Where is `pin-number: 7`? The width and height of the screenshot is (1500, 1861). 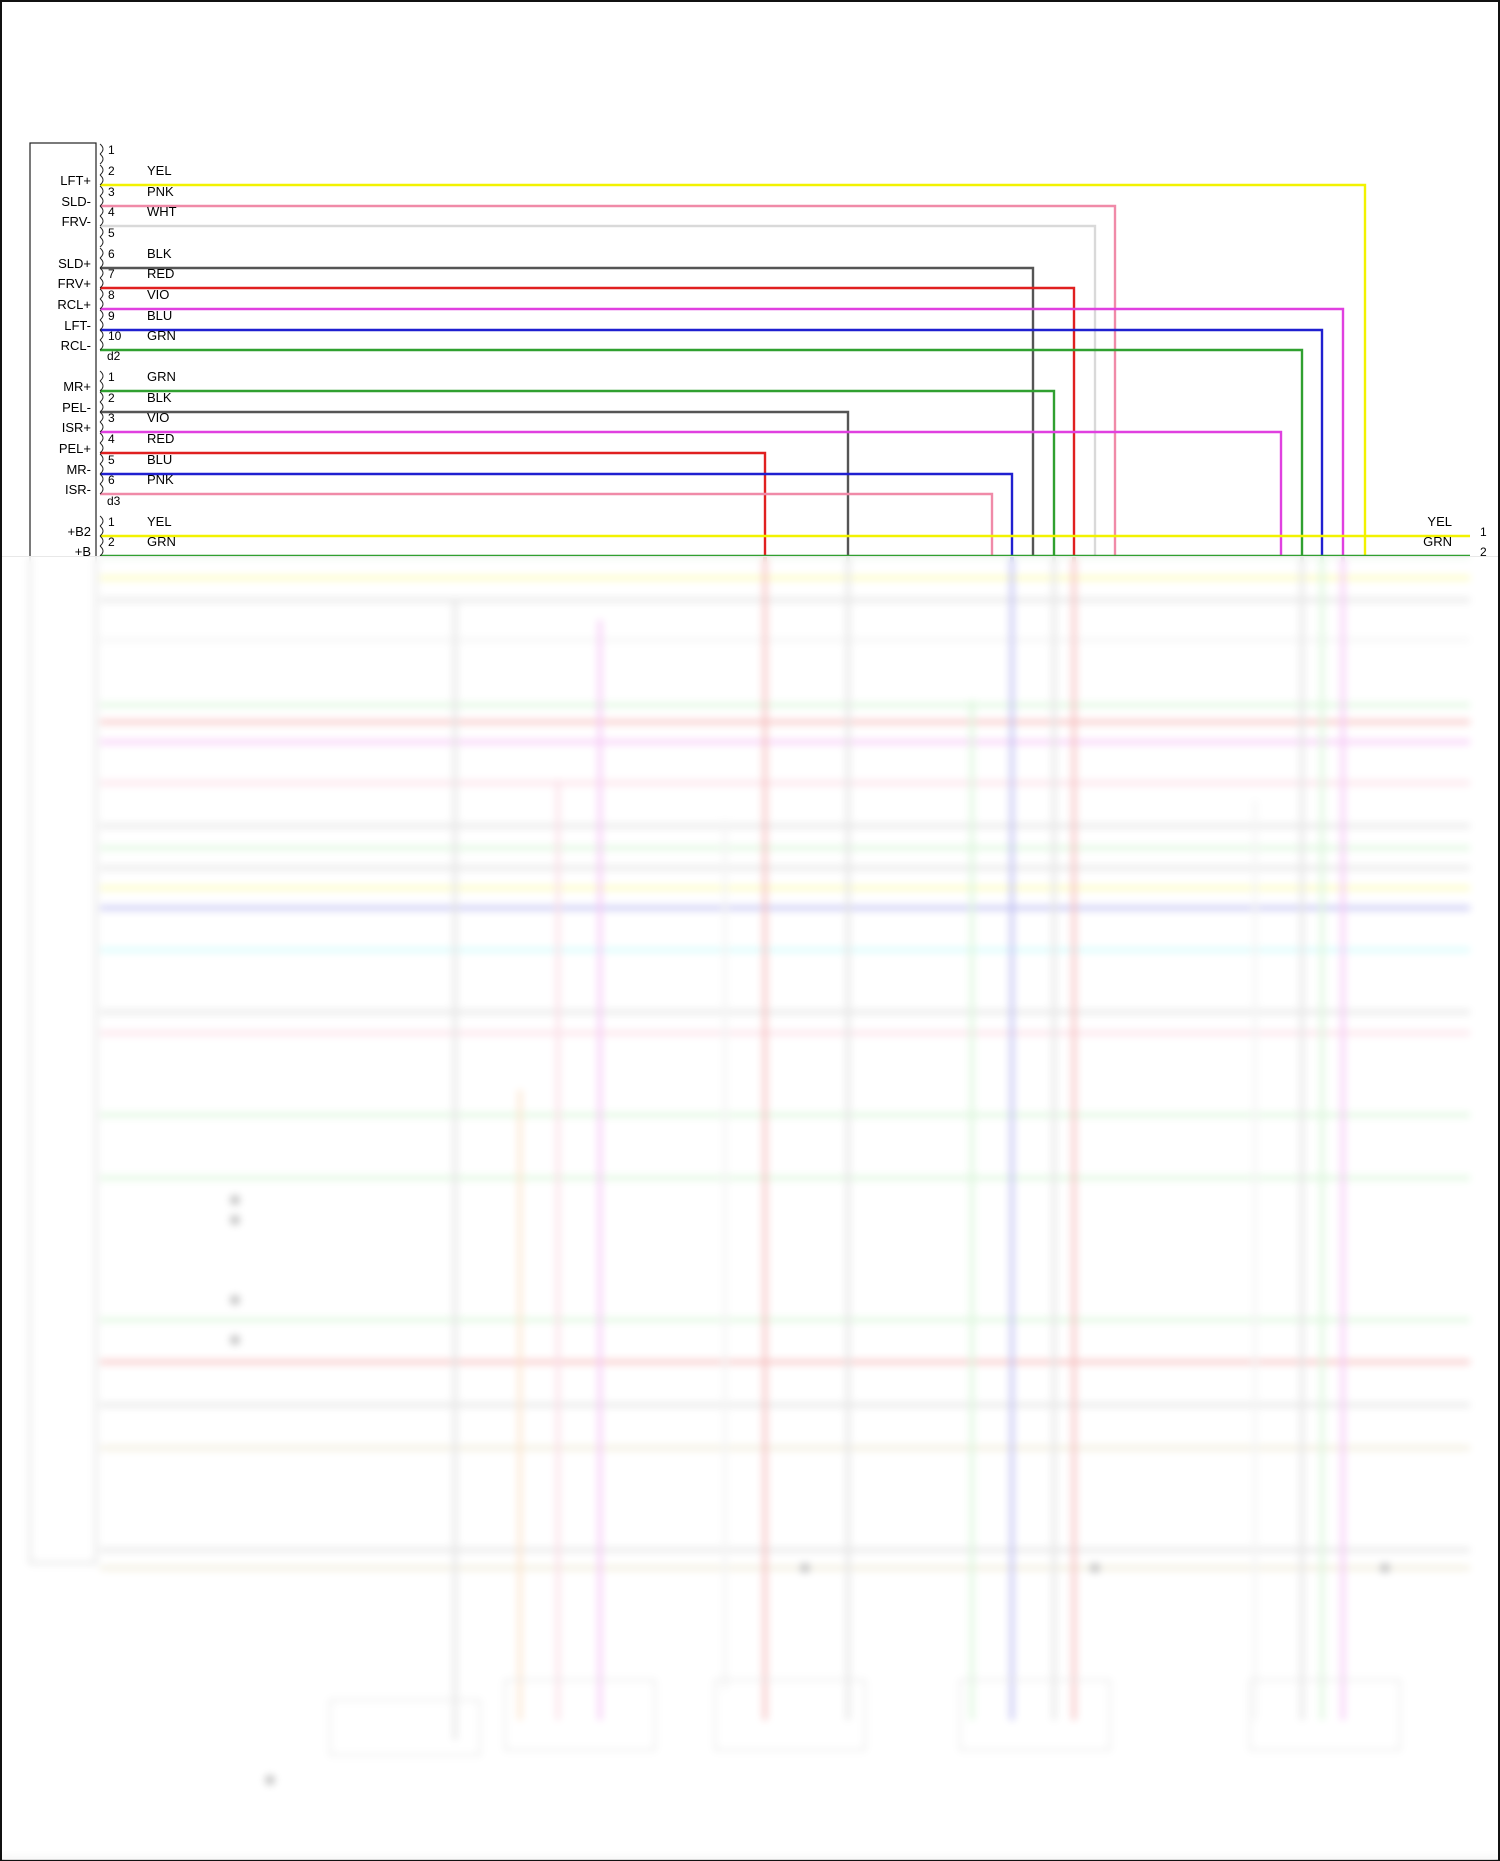
pin-number: 7 is located at coordinates (111, 274).